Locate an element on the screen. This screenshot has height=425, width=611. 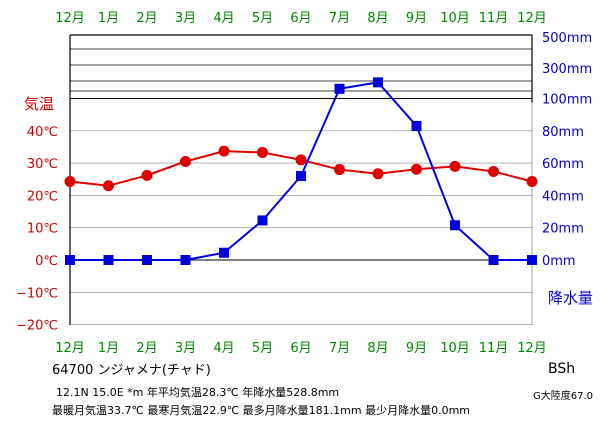
climate-classification: BSh is located at coordinates (561, 369).